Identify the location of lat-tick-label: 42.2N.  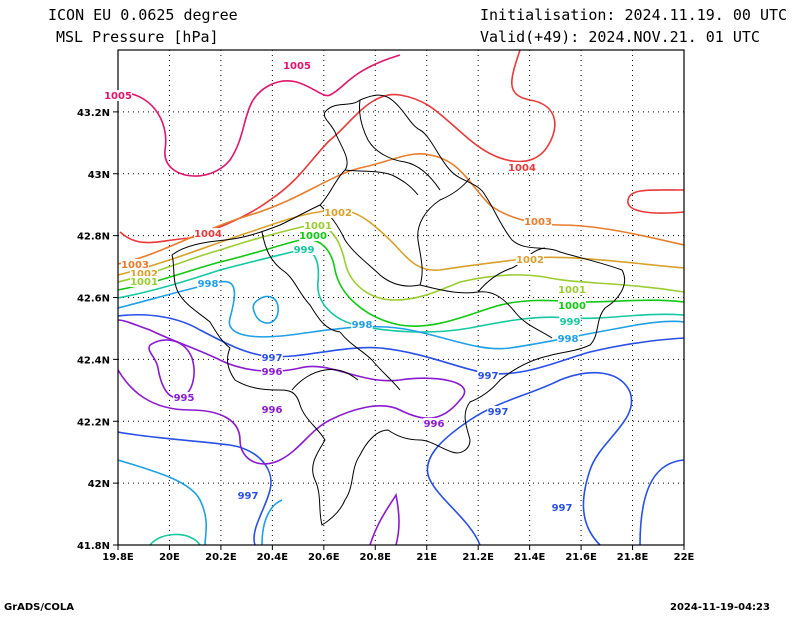
(93, 422).